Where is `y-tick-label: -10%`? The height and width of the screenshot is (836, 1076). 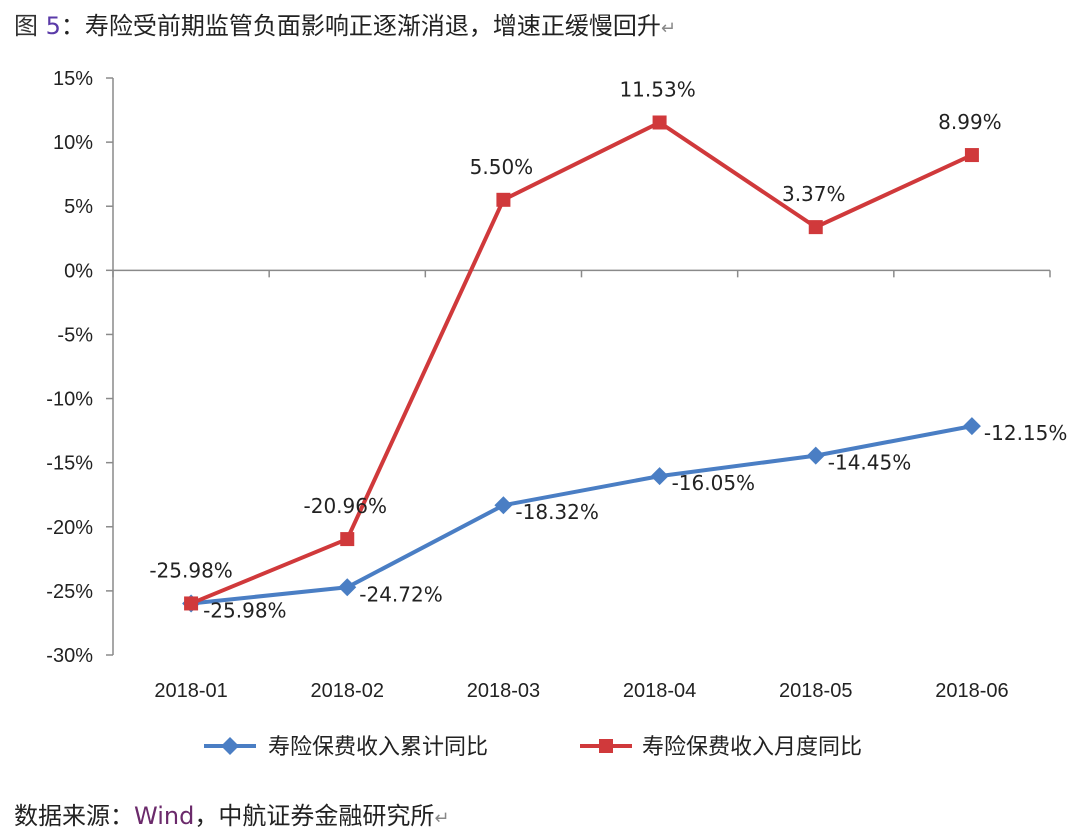
y-tick-label: -10% is located at coordinates (69, 400).